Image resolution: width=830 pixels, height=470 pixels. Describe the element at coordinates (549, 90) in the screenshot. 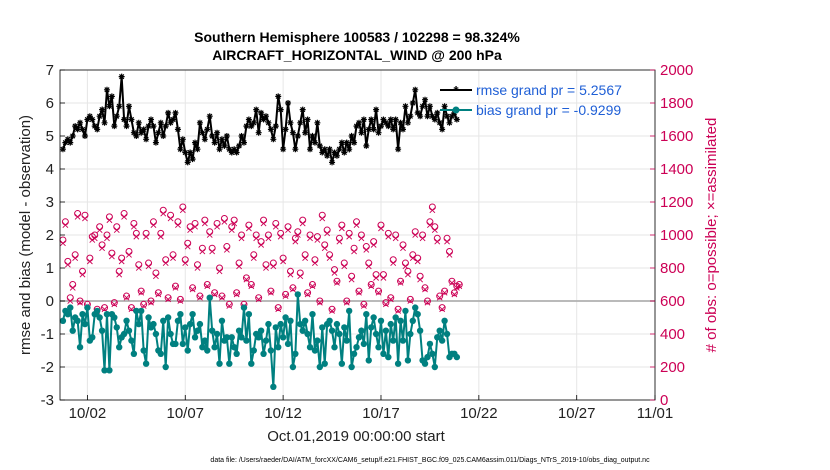

I see `legend-rmse-label: rmse grand pr = 5.2567` at that location.